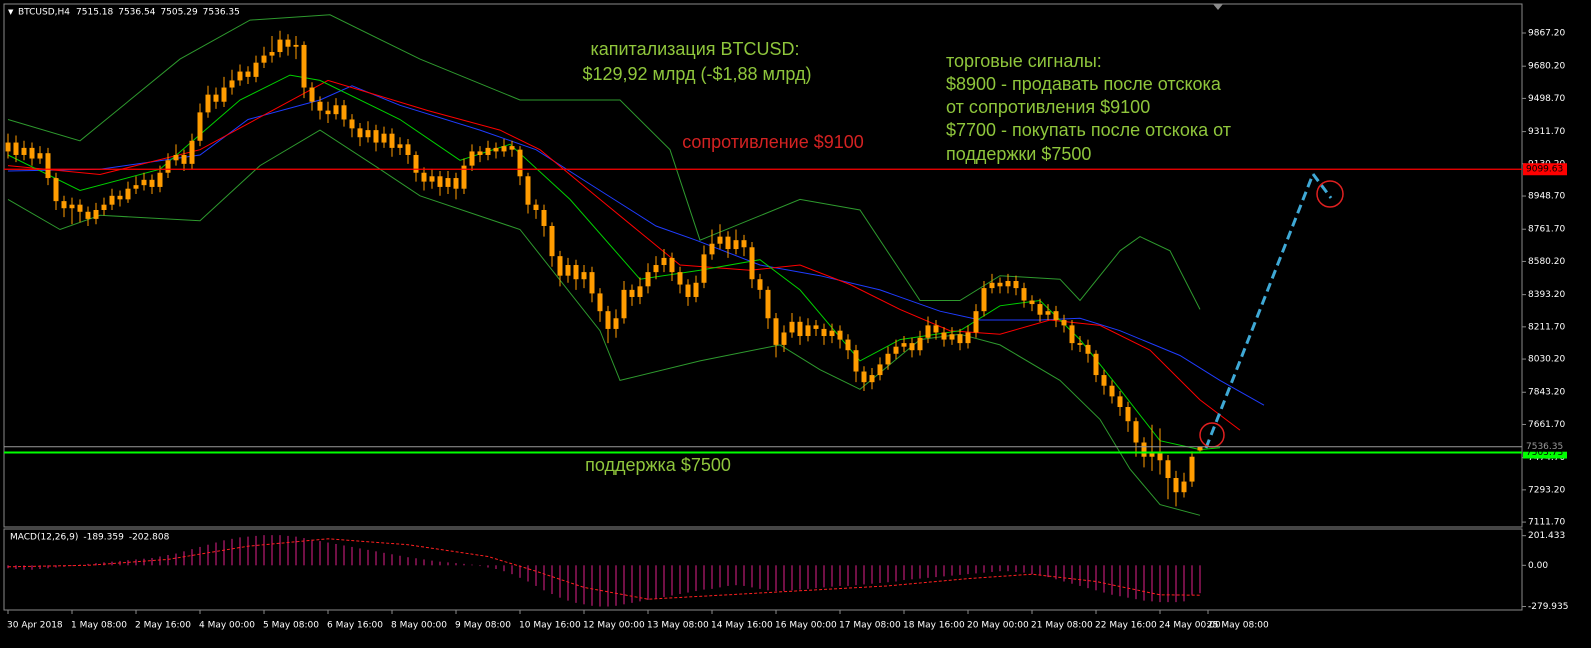  What do you see at coordinates (1546, 132) in the screenshot?
I see `y-tick-label: 9311.70` at bounding box center [1546, 132].